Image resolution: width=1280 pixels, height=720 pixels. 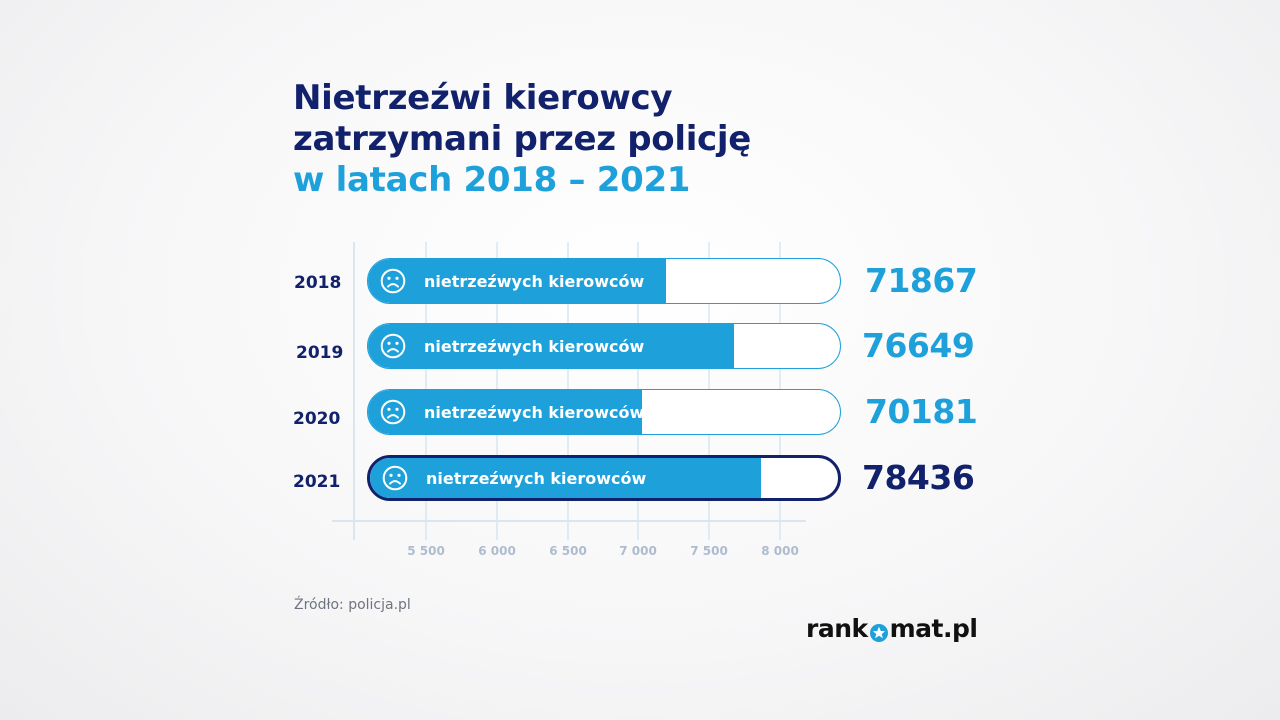 I want to click on bar-fill-2019, so click(x=551, y=346).